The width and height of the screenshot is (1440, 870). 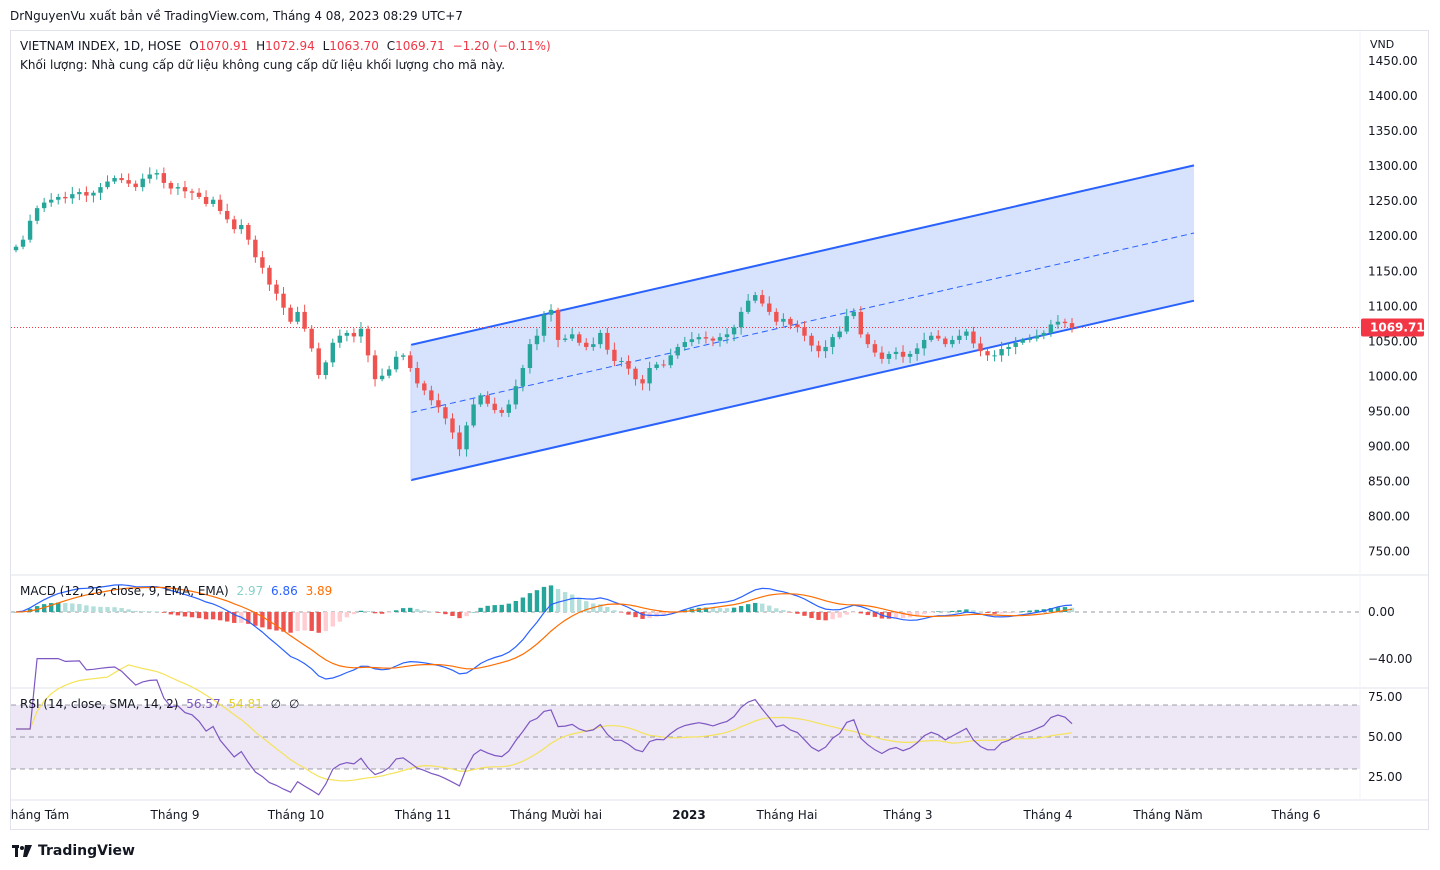 What do you see at coordinates (1389, 411) in the screenshot?
I see `price-tick-label: 950.00` at bounding box center [1389, 411].